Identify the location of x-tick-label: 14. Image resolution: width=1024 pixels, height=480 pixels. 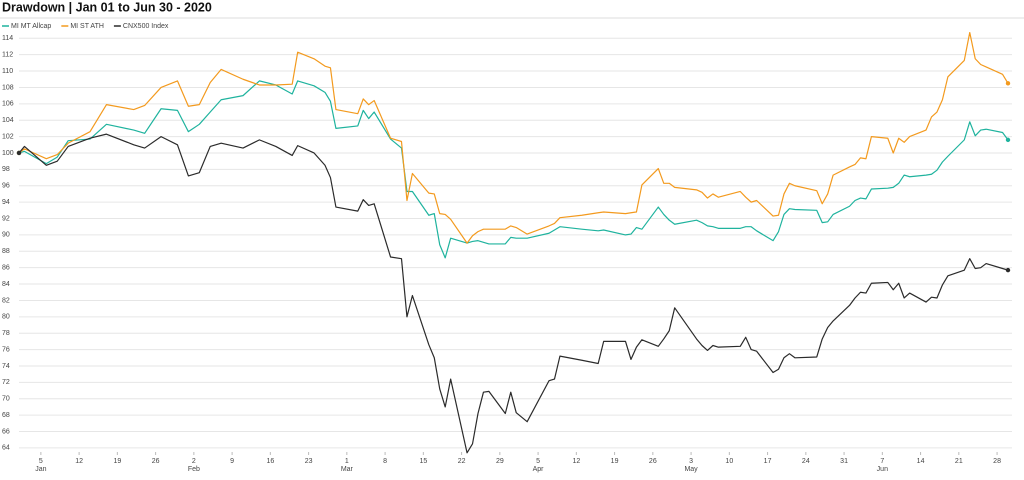
(921, 461).